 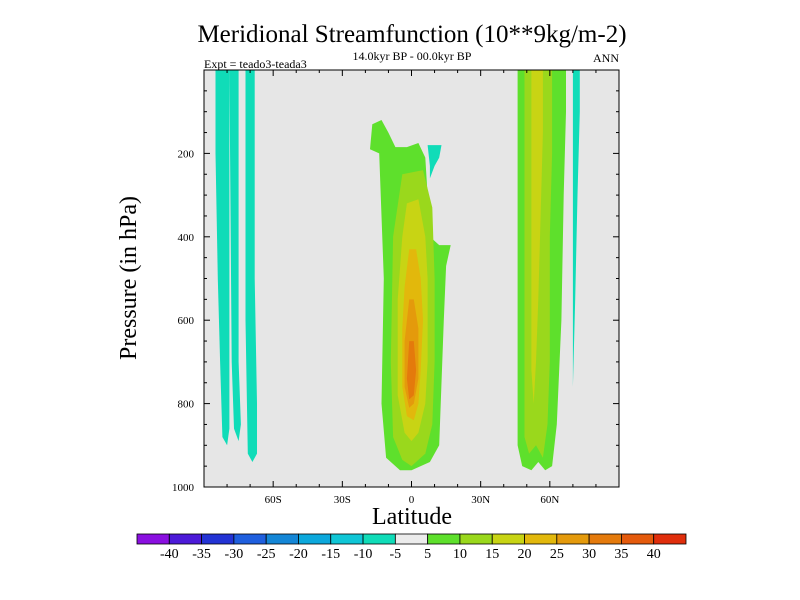 What do you see at coordinates (396, 554) in the screenshot?
I see `colorbar-label: -5` at bounding box center [396, 554].